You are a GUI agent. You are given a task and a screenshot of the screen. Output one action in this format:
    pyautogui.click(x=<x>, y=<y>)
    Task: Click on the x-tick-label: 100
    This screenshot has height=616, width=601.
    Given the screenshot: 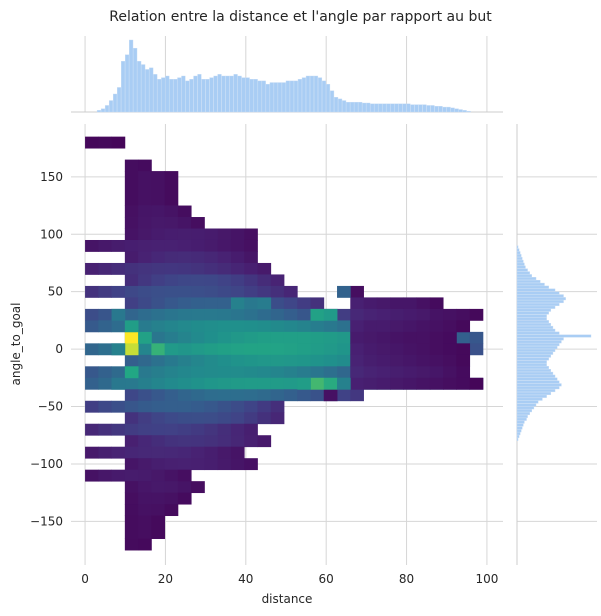 What is the action you would take?
    pyautogui.click(x=486, y=579)
    